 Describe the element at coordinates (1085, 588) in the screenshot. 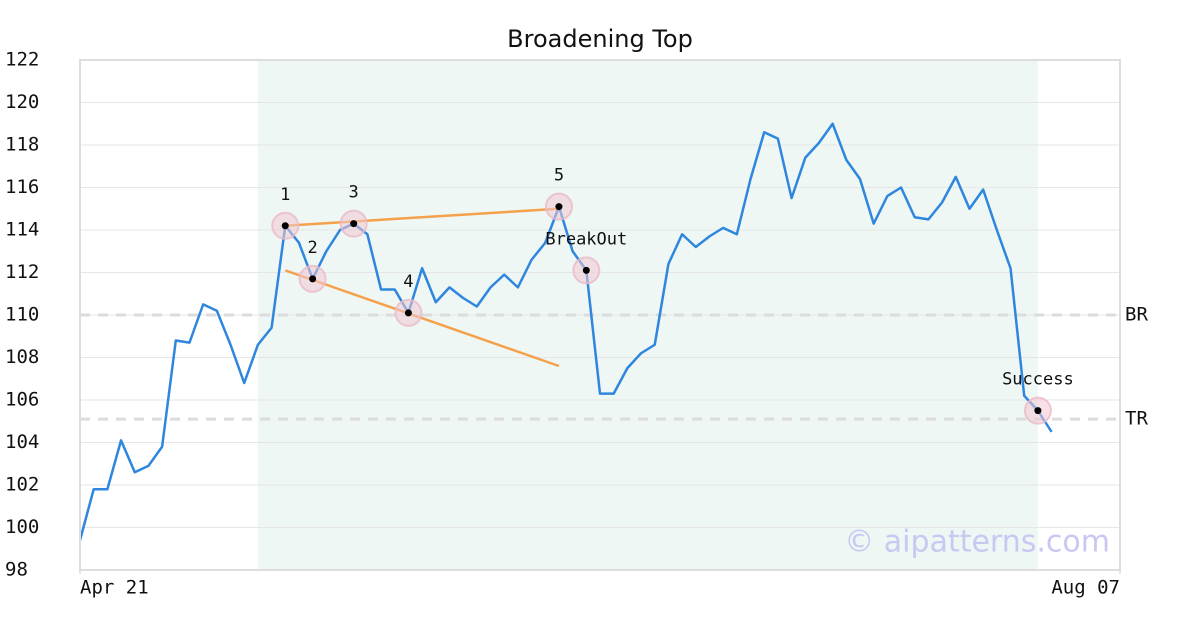

I see `x-tick-label: Aug 07` at that location.